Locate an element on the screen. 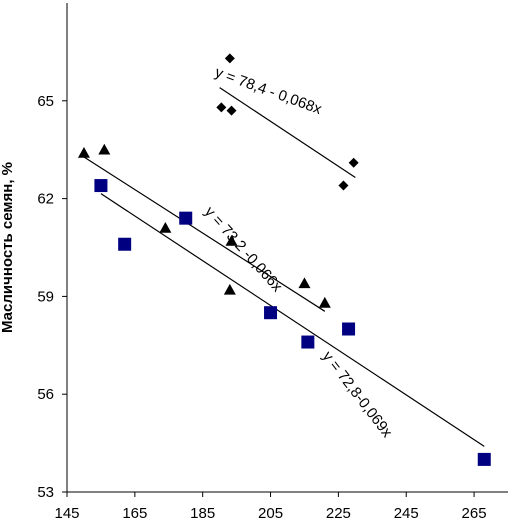  y-tick-label: 65 is located at coordinates (45, 101).